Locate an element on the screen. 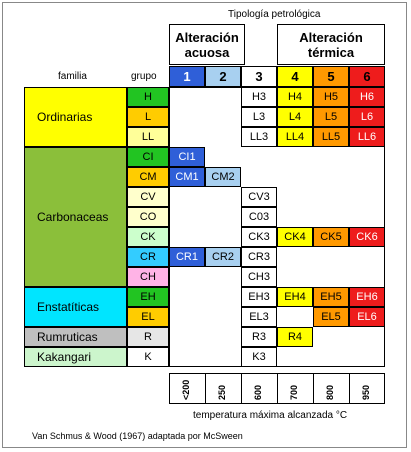 This screenshot has height=452, width=411. family-enstatíticas: Enstatíticas is located at coordinates (75, 307).